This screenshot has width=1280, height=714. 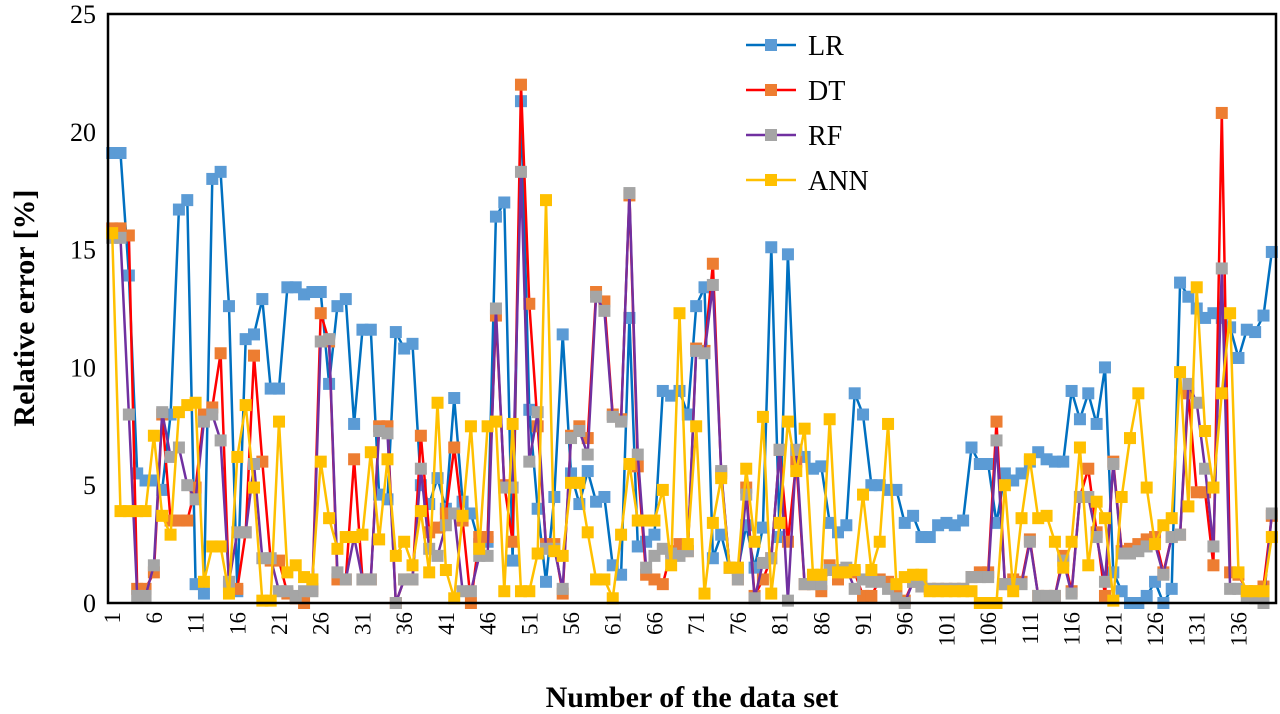 I want to click on x-tick-label: 61, so click(x=613, y=623).